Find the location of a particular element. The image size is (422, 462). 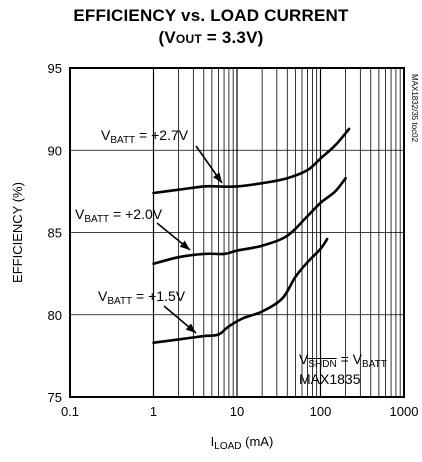

figure-id: MAX1832/35 toc02 is located at coordinates (414, 108).